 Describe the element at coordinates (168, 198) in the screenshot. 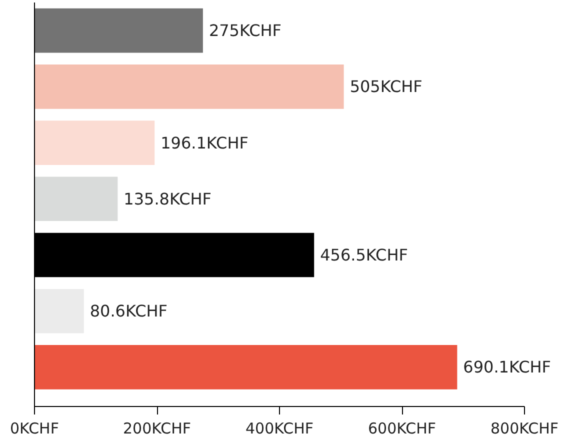

I see `data-label: 135.8KCHF` at that location.